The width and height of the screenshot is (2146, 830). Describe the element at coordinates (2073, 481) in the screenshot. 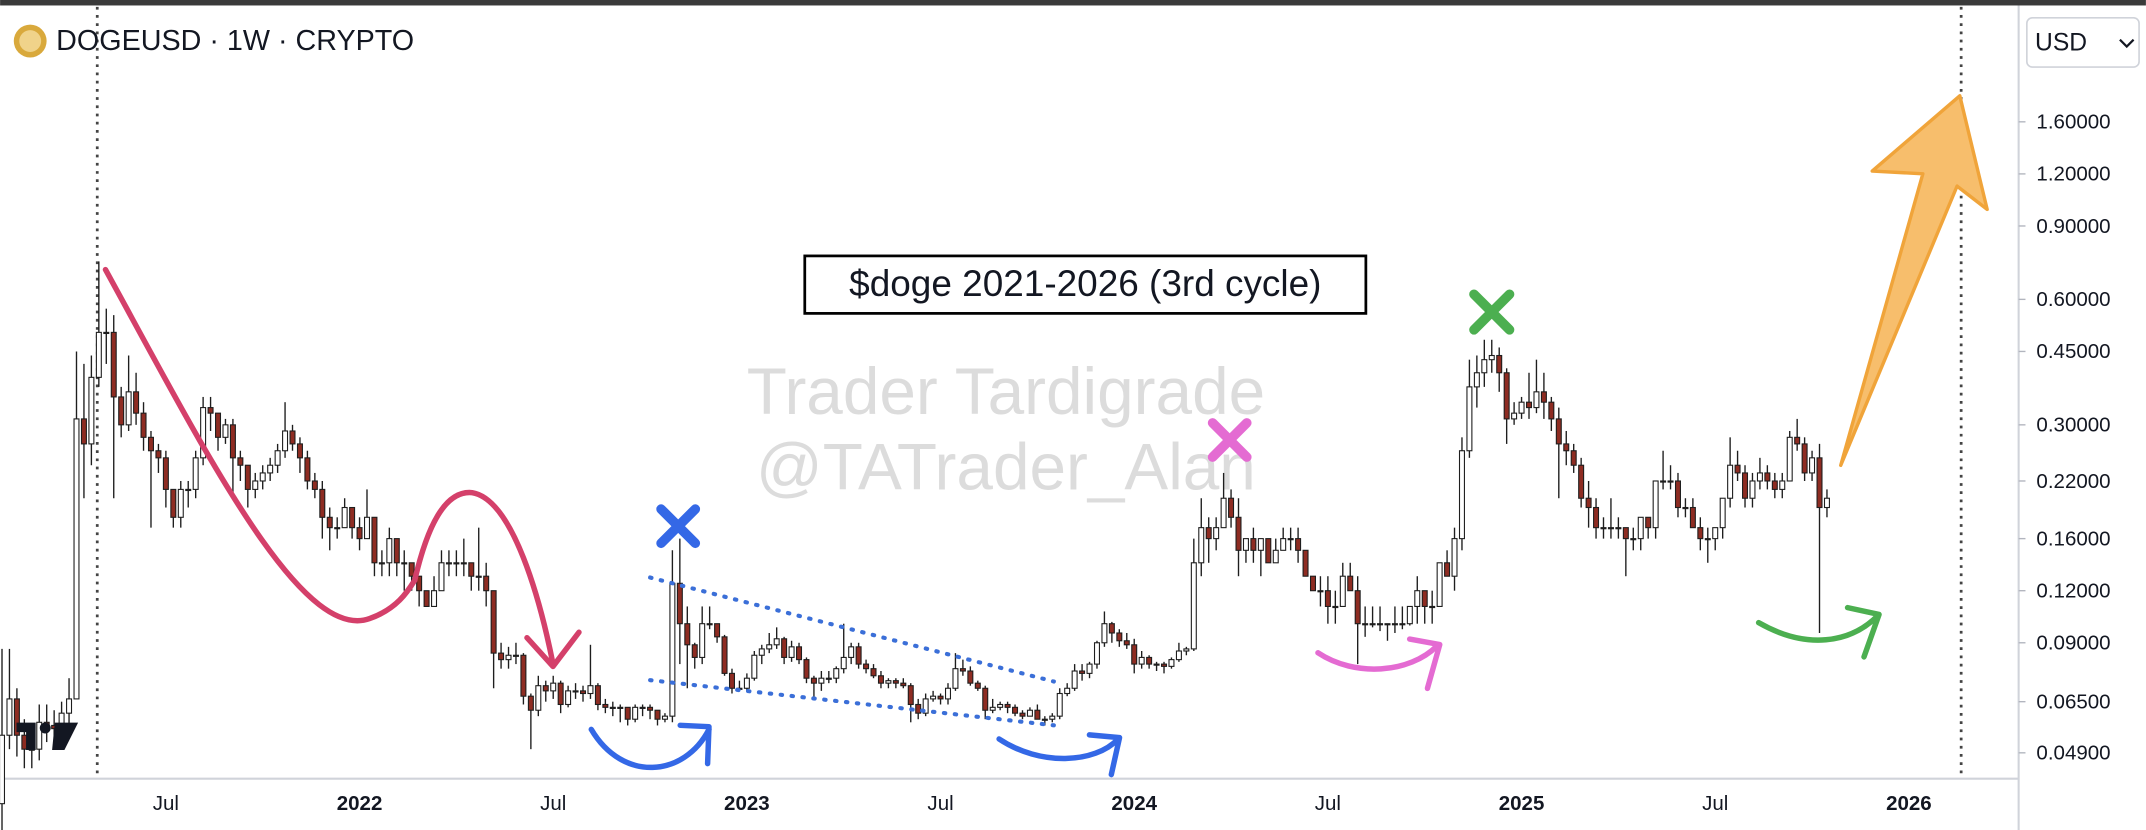

I see `y-tick-label: 0.22000` at that location.